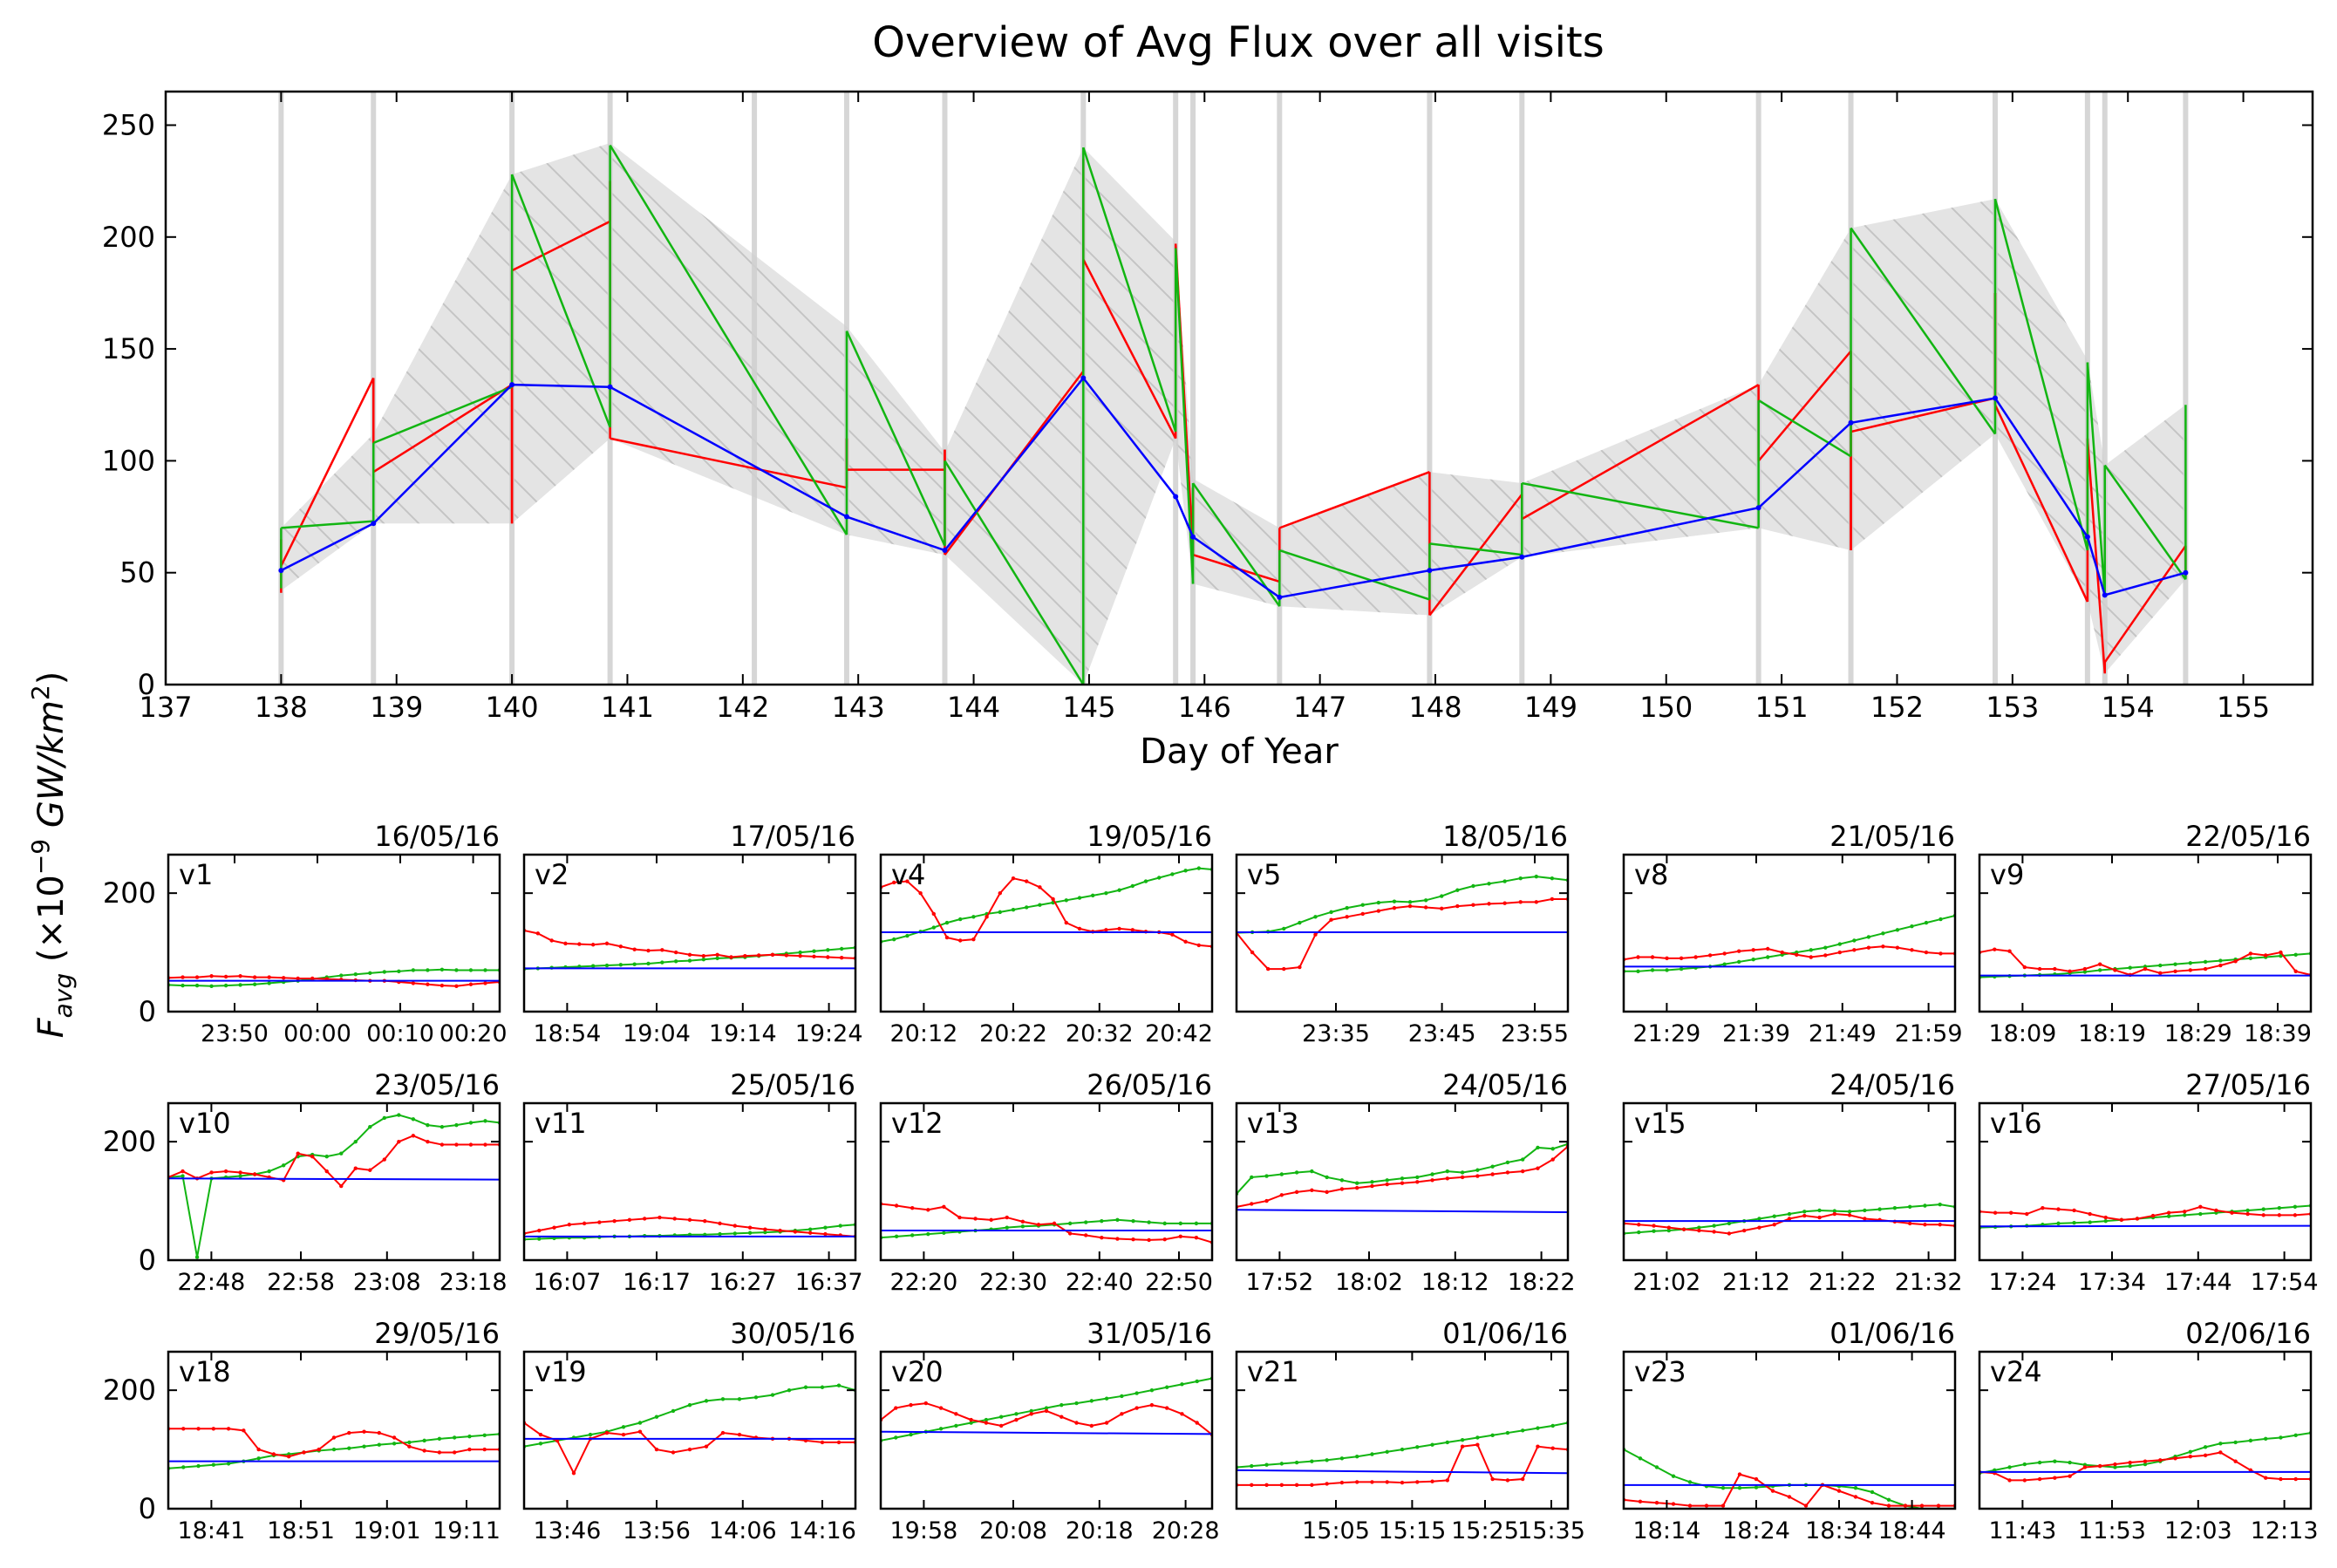 The image size is (2337, 1568). What do you see at coordinates (1640, 452) in the screenshot?
I see `red-segment` at bounding box center [1640, 452].